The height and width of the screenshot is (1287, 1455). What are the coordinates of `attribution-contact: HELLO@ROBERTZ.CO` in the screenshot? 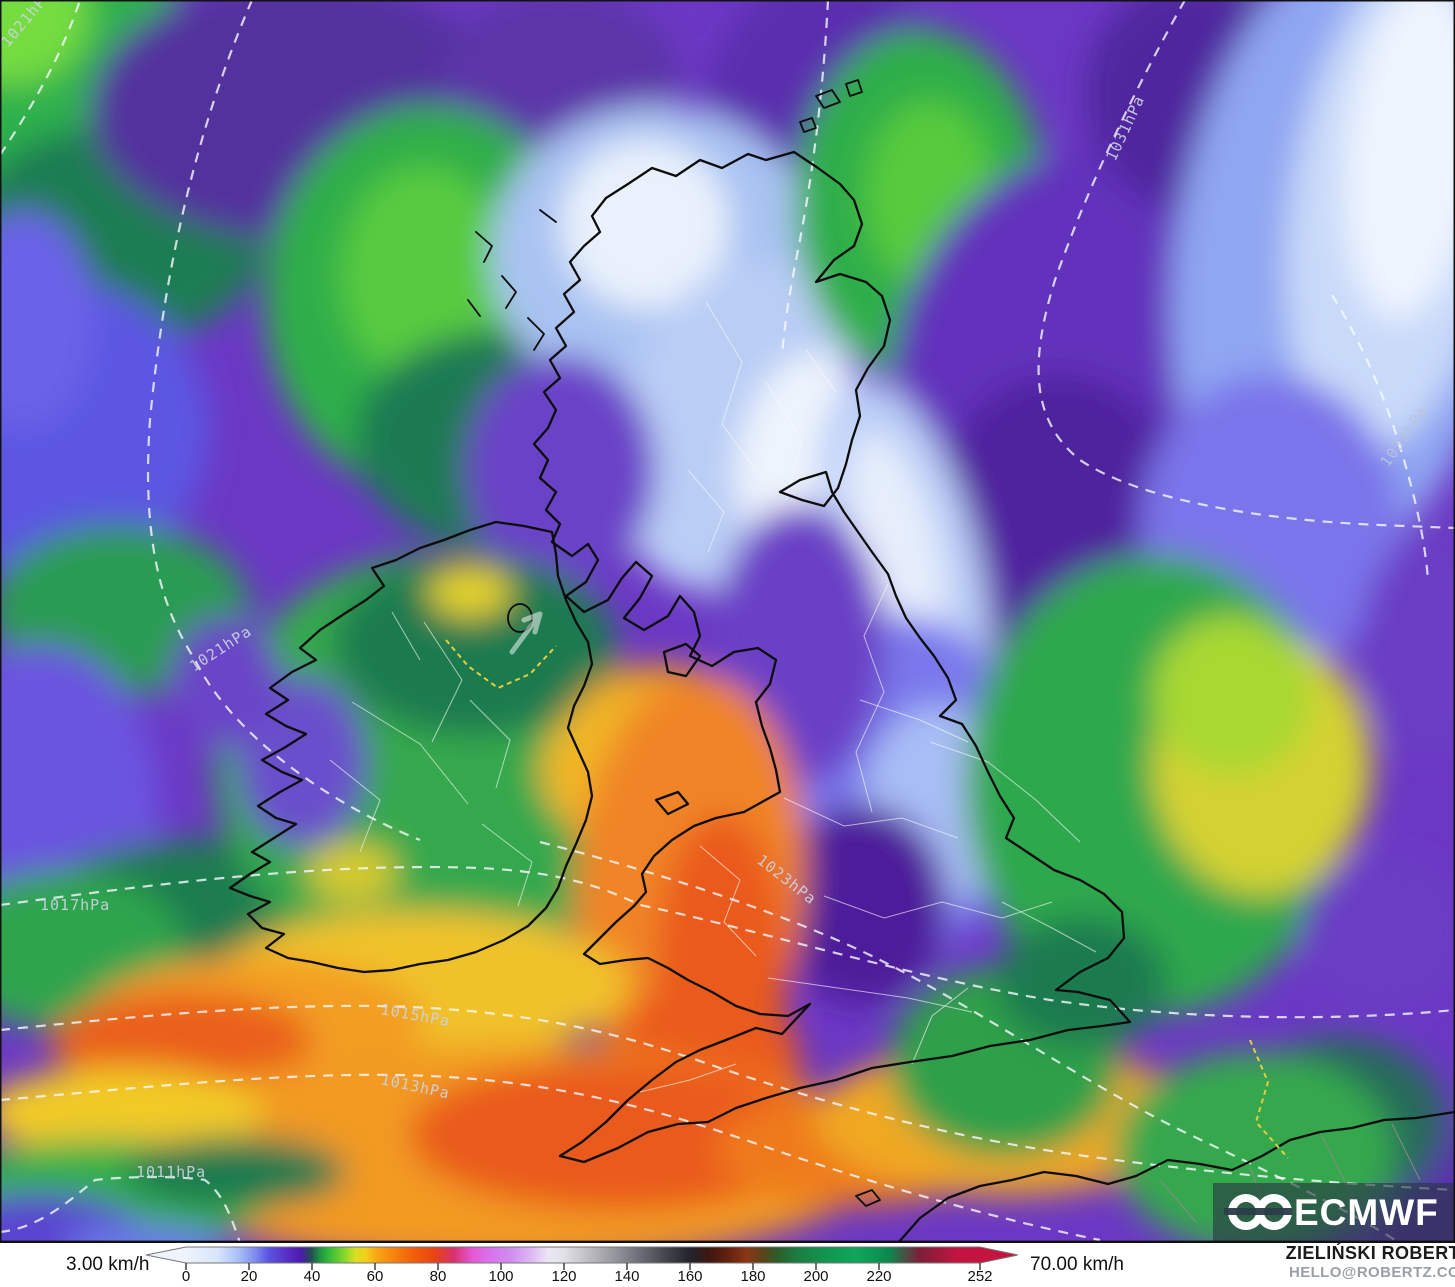 It's located at (1371, 1272).